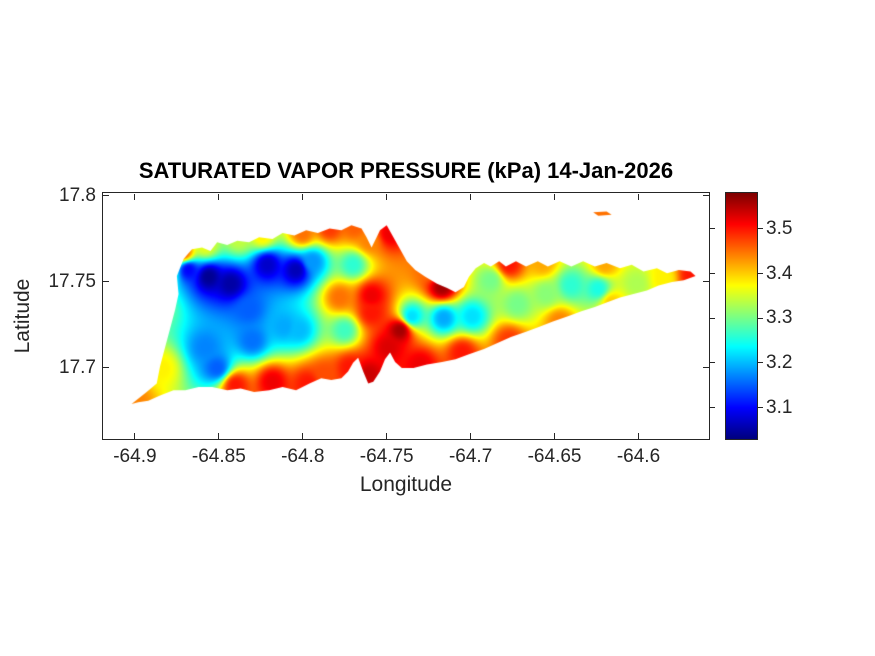  I want to click on colorbar-tick-label: 3.3, so click(779, 318).